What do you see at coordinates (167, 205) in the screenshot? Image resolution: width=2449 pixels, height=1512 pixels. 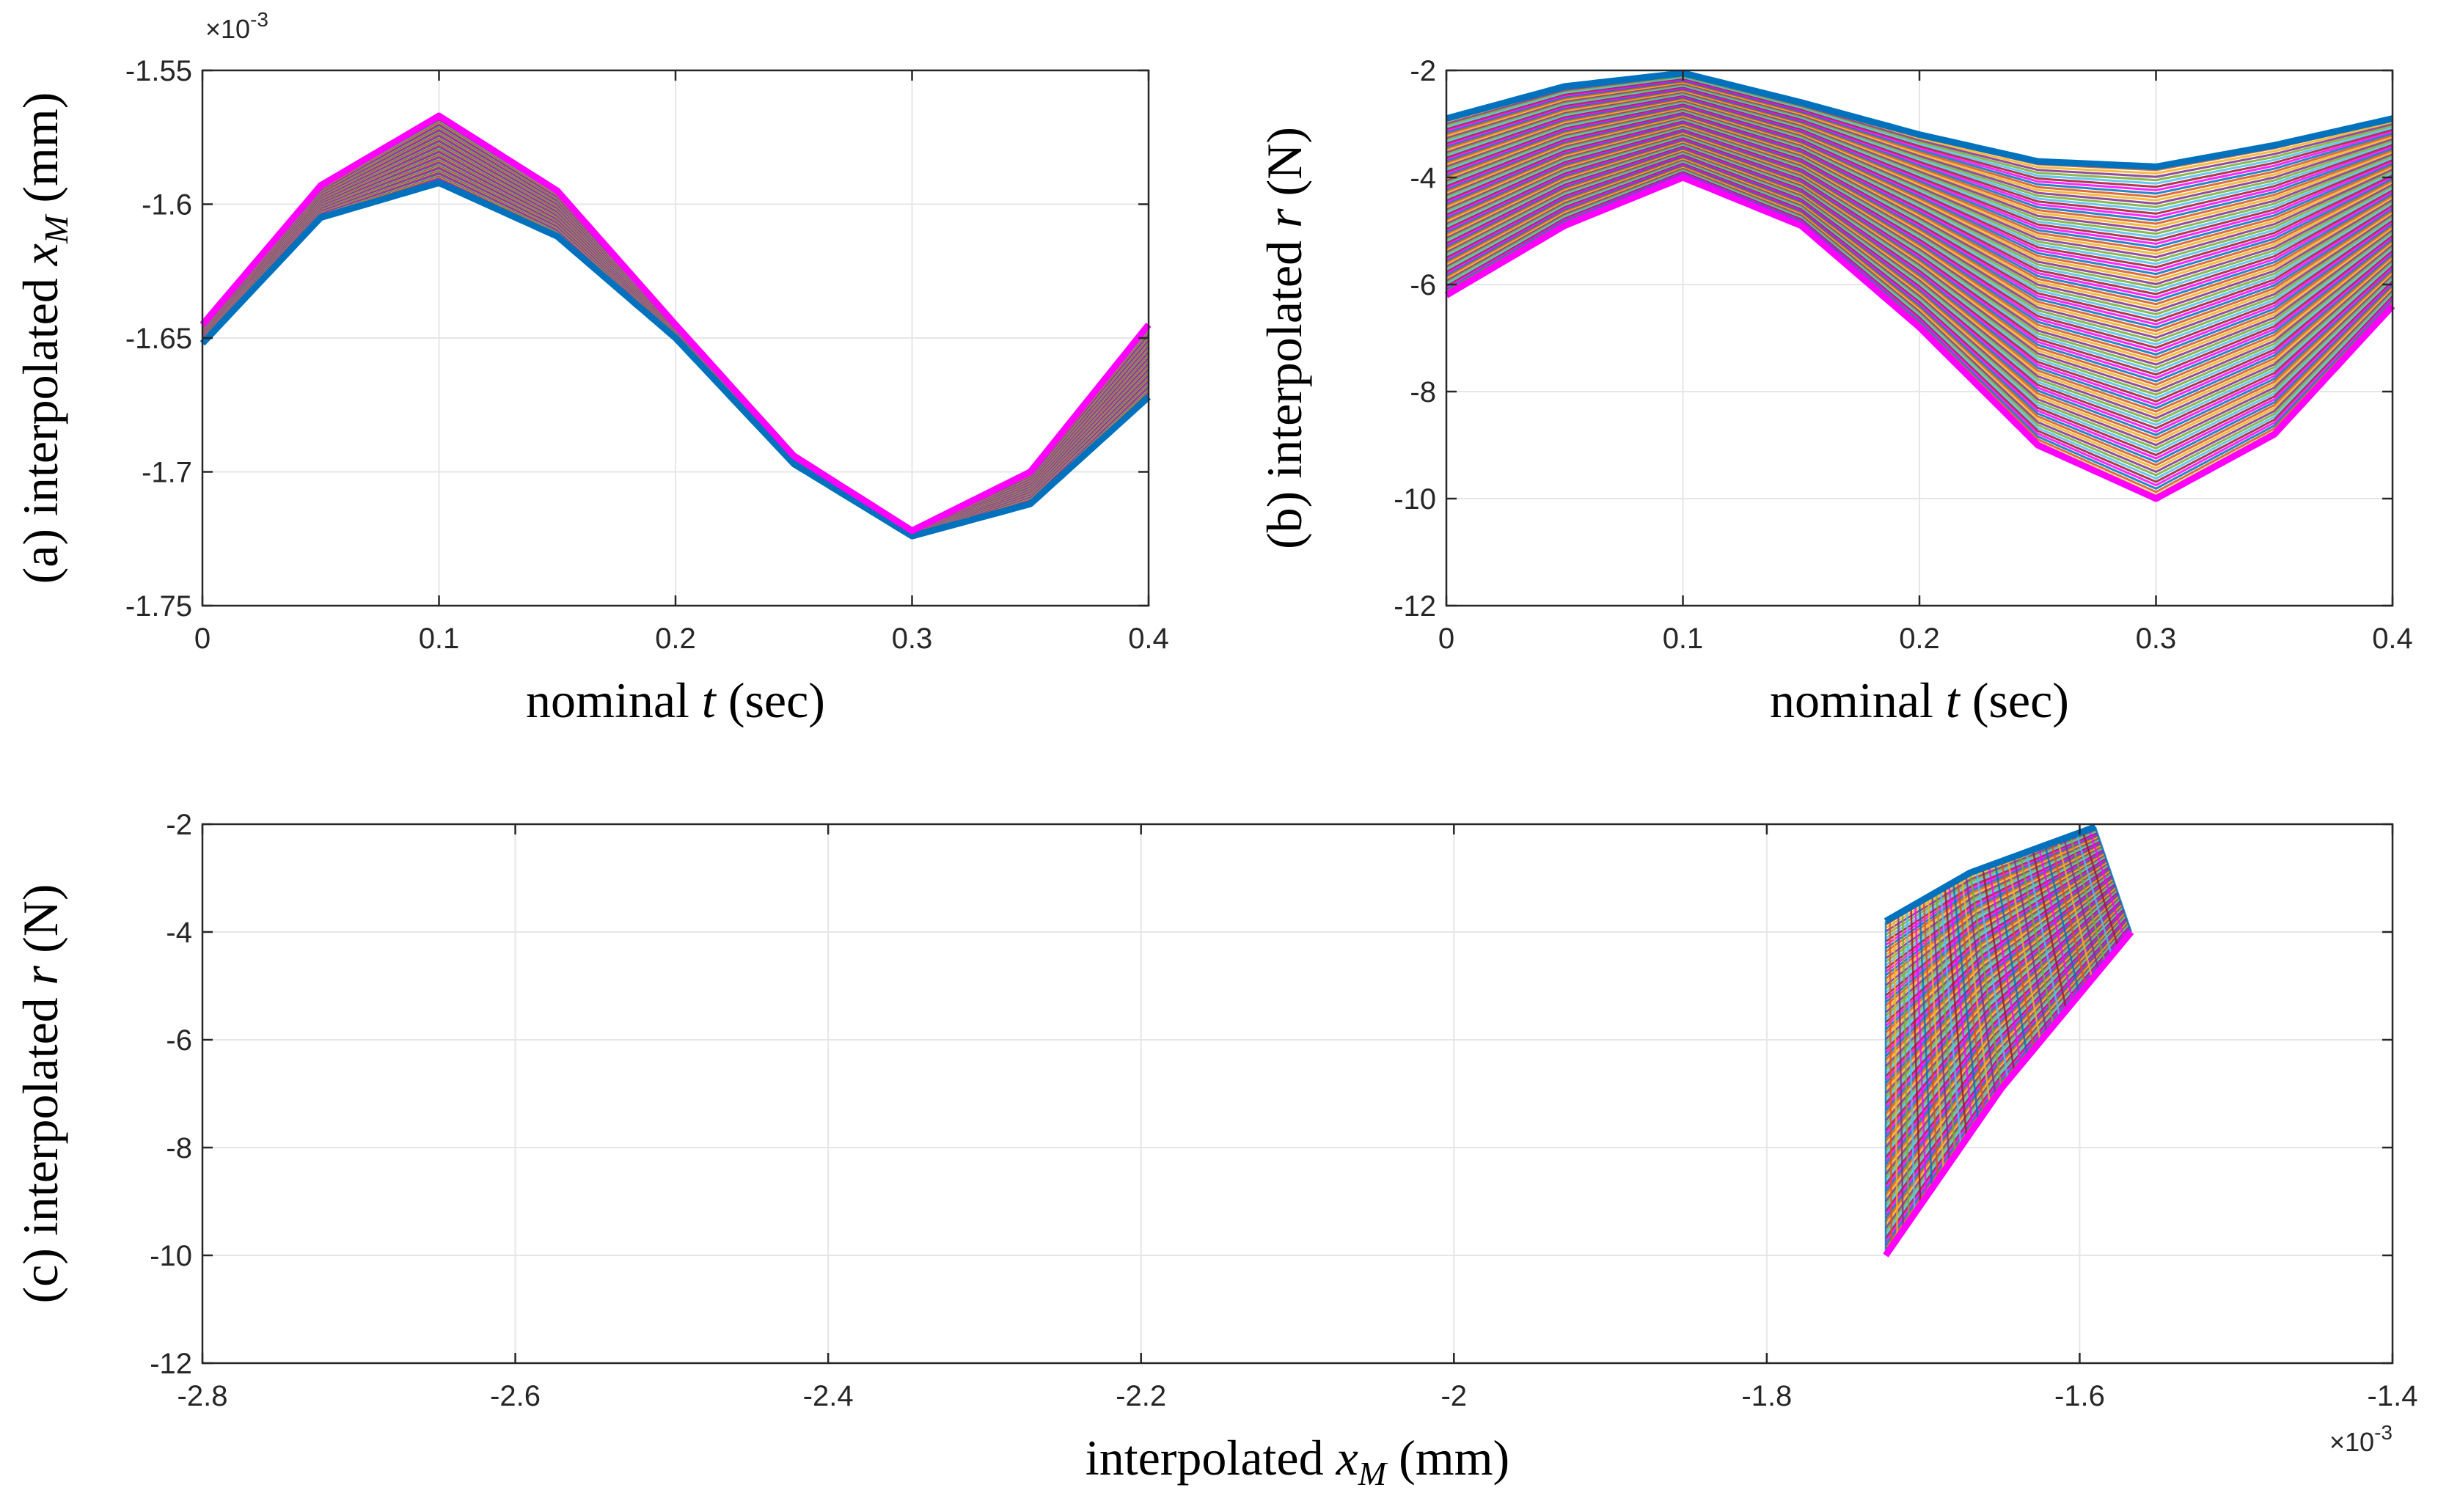 I see `y-tick-label: -1.6` at bounding box center [167, 205].